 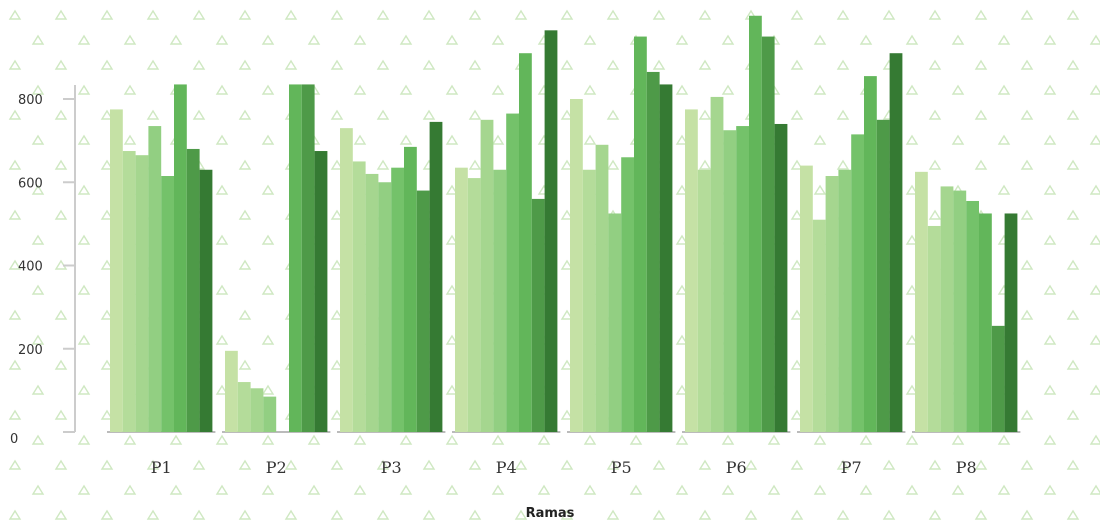 What do you see at coordinates (857, 283) in the screenshot?
I see `bar-p7-s5` at bounding box center [857, 283].